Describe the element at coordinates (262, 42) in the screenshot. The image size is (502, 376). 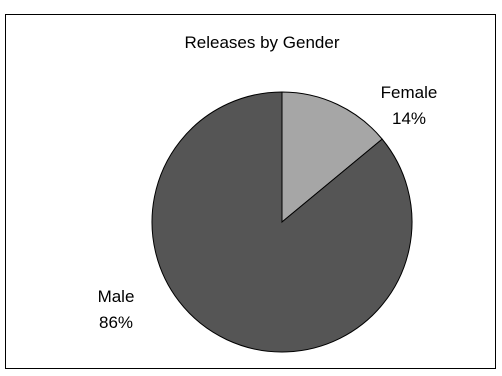
I see `chart-title: Releases by Gender` at that location.